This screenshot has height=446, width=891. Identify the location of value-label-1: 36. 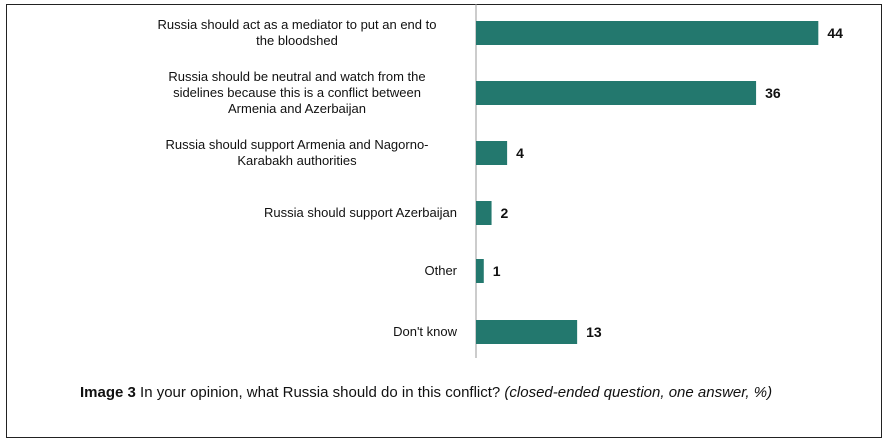
(773, 93).